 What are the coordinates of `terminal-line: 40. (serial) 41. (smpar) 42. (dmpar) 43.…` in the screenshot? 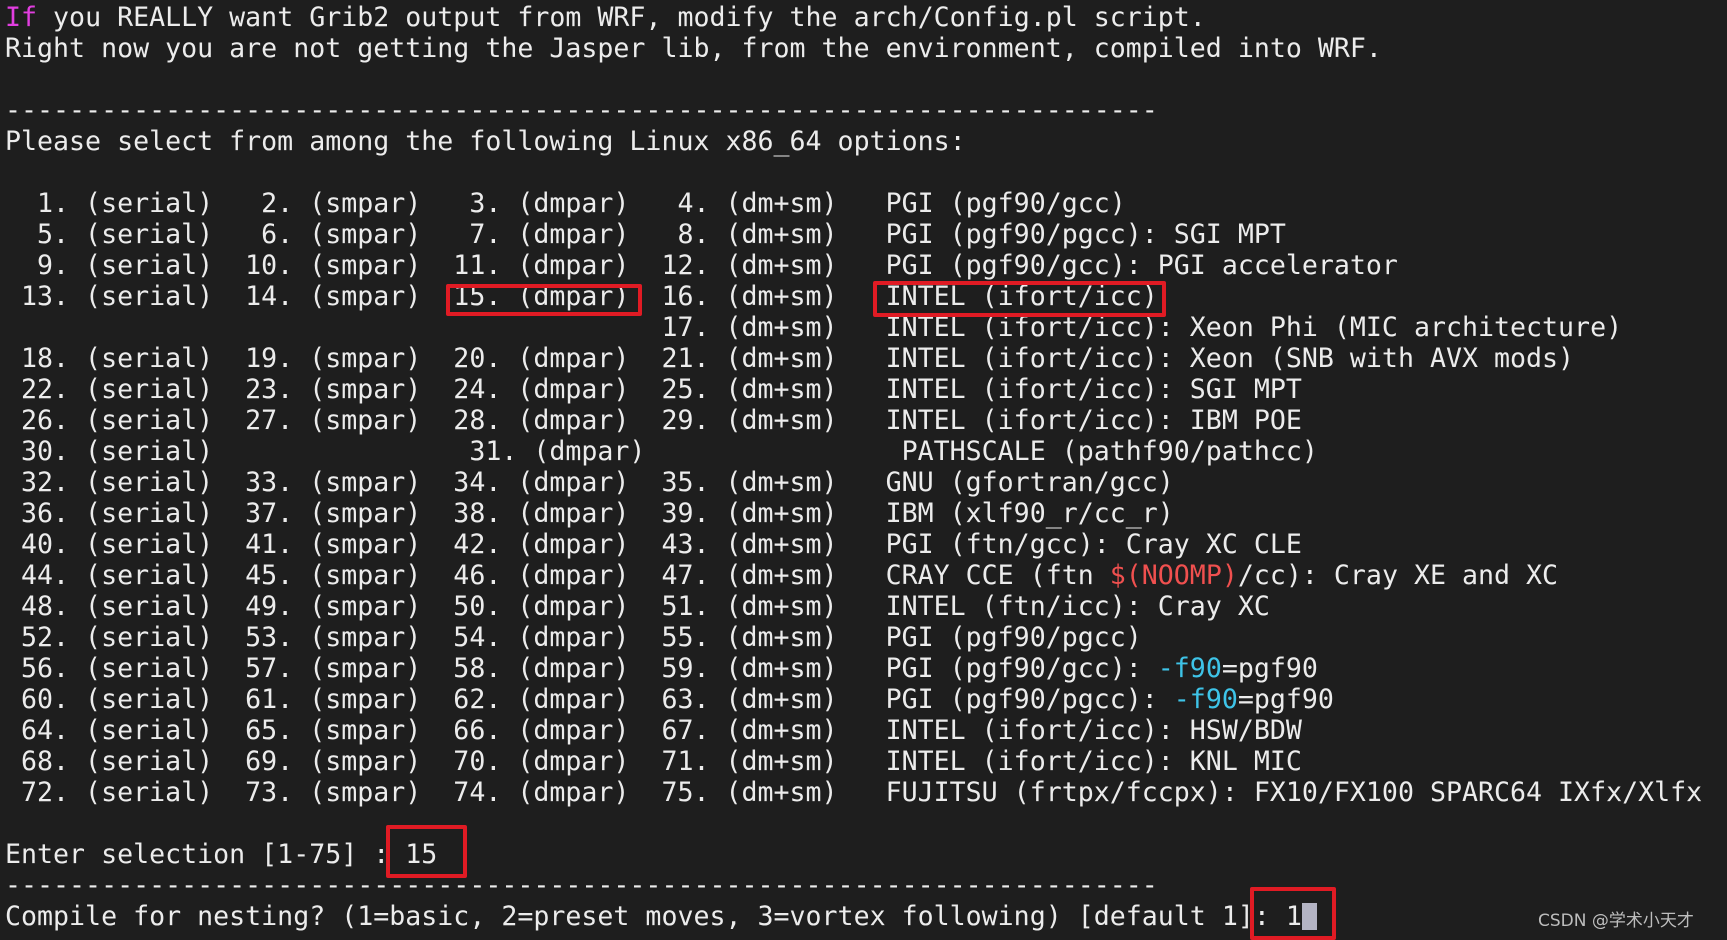 It's located at (853, 544).